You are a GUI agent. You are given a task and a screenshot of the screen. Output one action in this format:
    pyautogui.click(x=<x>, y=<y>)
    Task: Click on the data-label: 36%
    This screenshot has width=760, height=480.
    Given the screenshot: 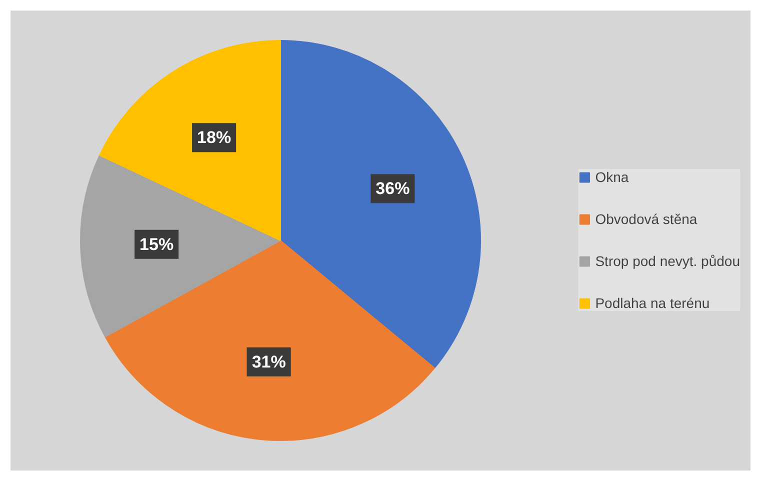 What is the action you would take?
    pyautogui.click(x=393, y=188)
    